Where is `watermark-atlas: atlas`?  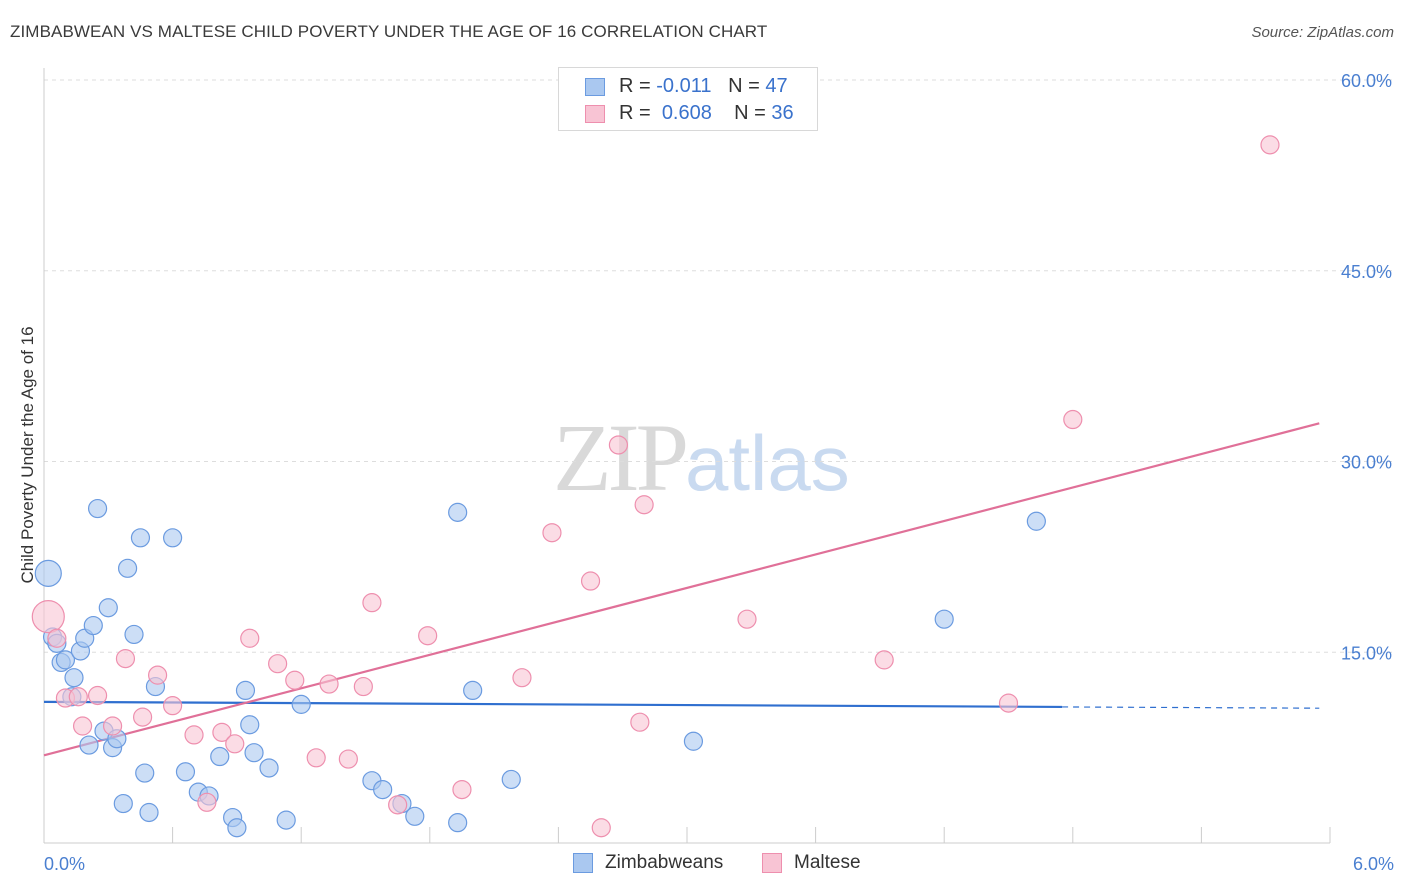 watermark-atlas: atlas is located at coordinates (767, 463).